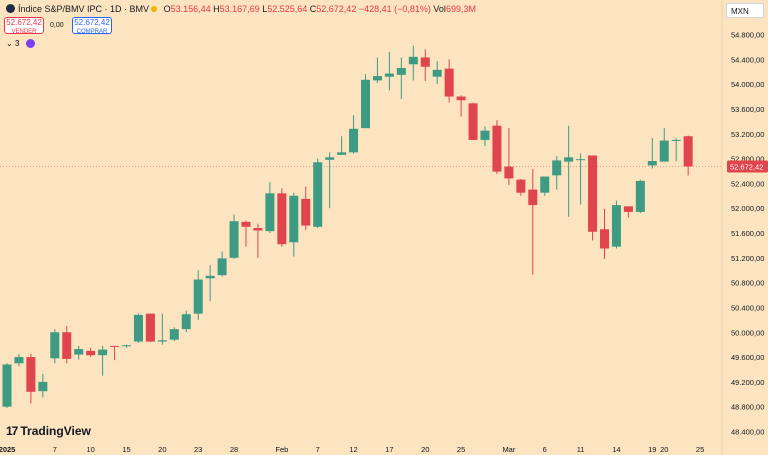 This screenshot has height=455, width=768. What do you see at coordinates (216, 9) in the screenshot?
I see `high-label: H` at bounding box center [216, 9].